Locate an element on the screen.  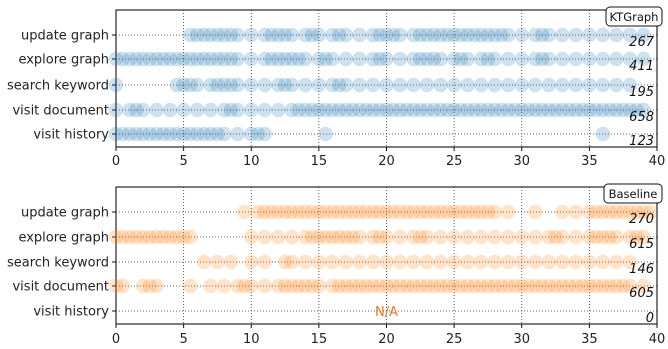
row-label: visit history is located at coordinates (71, 135).